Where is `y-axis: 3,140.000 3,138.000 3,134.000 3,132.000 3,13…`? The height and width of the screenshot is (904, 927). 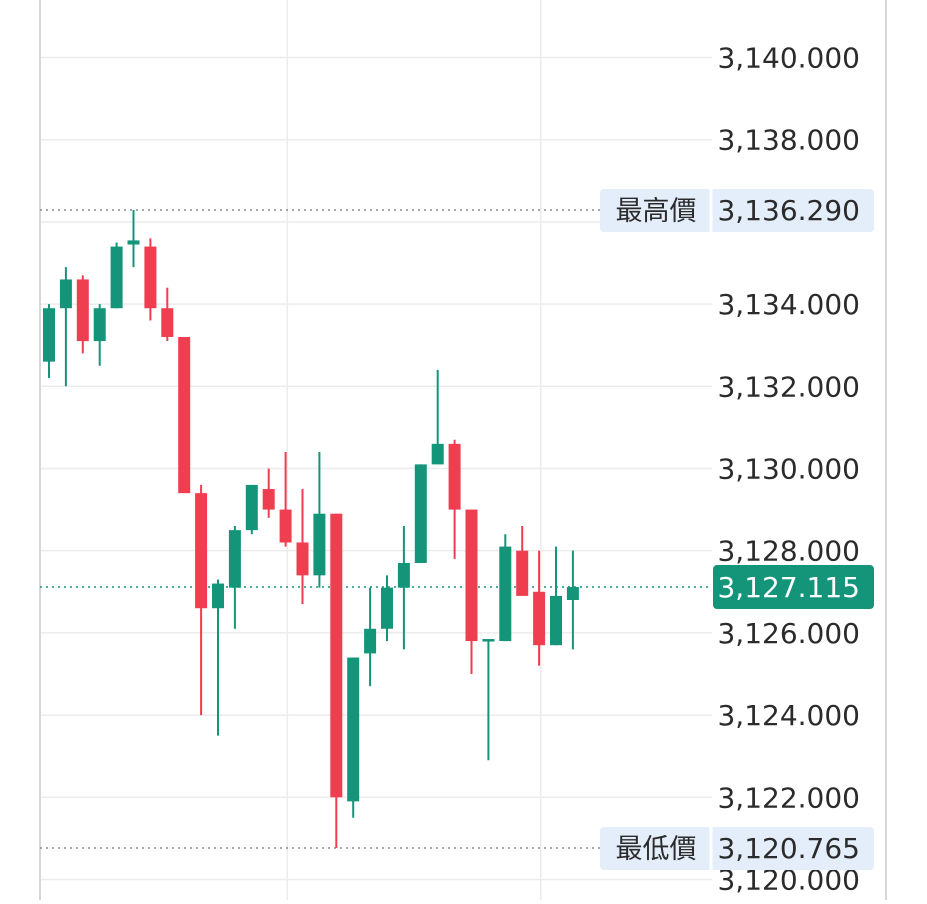 y-axis: 3,140.000 3,138.000 3,134.000 3,132.000 3,13… is located at coordinates (788, 469).